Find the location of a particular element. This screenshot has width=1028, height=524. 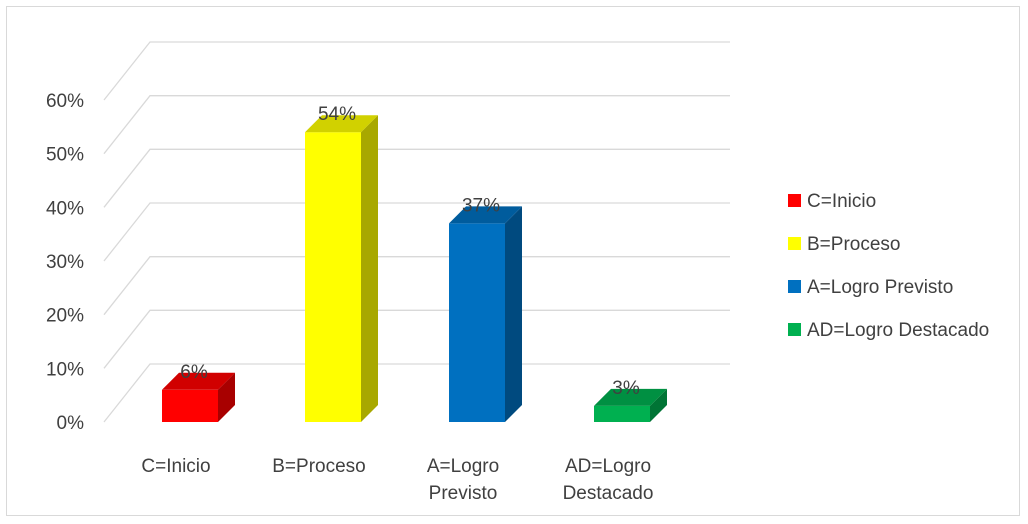

category-label: A=Logro is located at coordinates (463, 466).